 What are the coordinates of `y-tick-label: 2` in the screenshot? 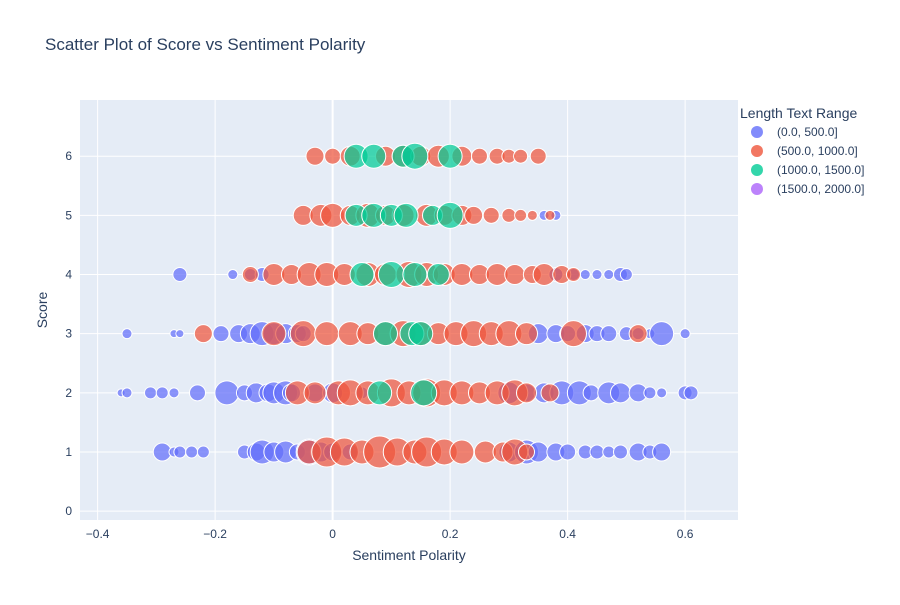 It's located at (68, 393).